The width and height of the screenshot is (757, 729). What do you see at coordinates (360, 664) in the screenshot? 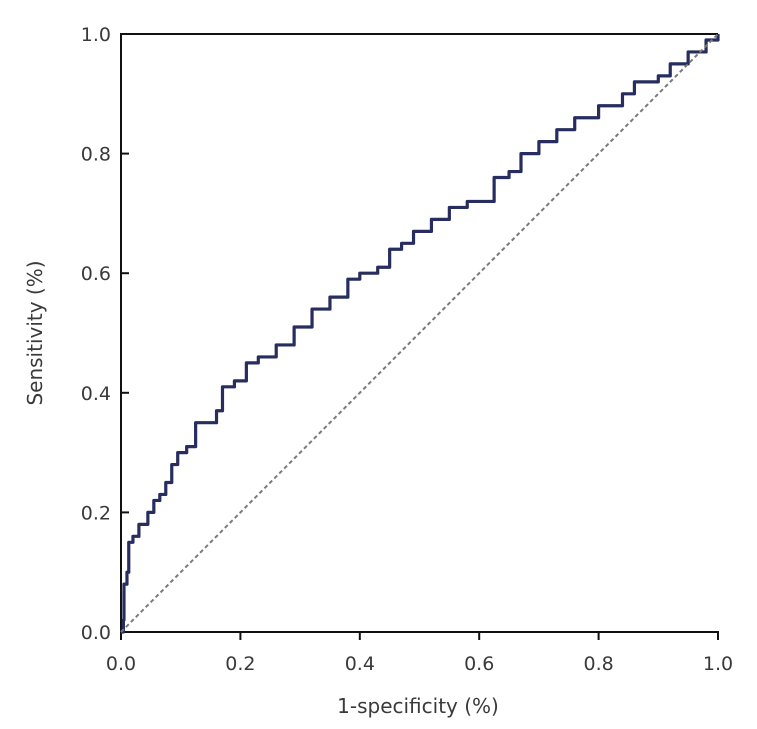
I see `x-tick-label: 0.4` at bounding box center [360, 664].